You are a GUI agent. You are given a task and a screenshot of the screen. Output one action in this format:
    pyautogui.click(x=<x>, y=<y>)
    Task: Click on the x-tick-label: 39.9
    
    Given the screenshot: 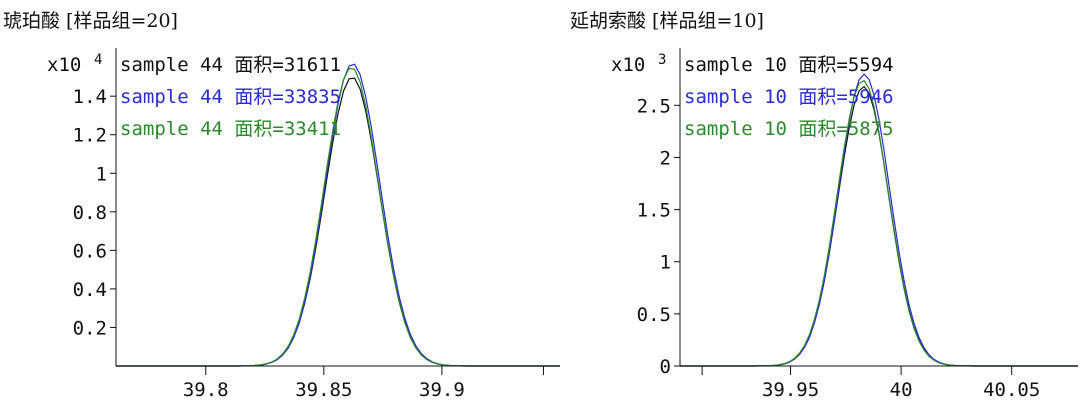 What is the action you would take?
    pyautogui.click(x=442, y=390)
    